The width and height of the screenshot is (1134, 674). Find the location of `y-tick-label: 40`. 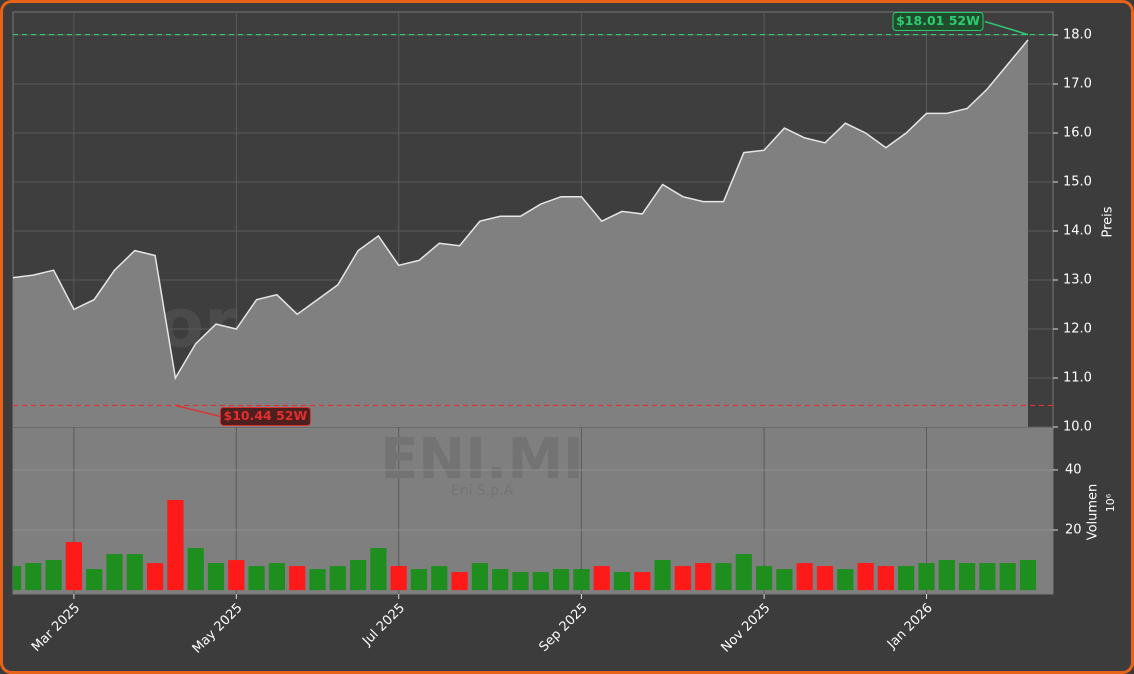

y-tick-label: 40 is located at coordinates (1073, 469).